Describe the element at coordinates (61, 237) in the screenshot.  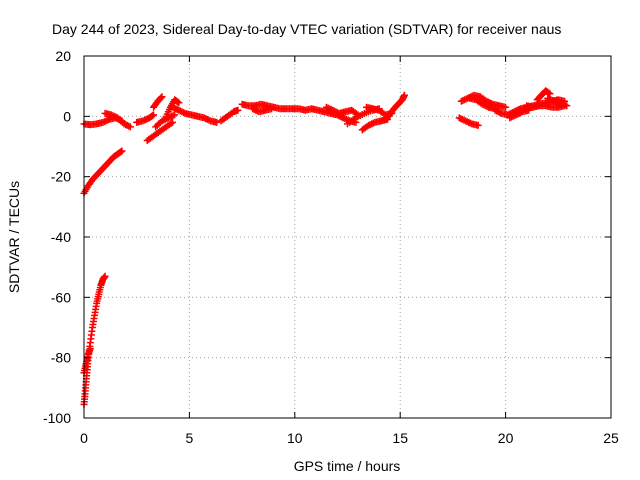
I see `y-tick-label: -40` at that location.